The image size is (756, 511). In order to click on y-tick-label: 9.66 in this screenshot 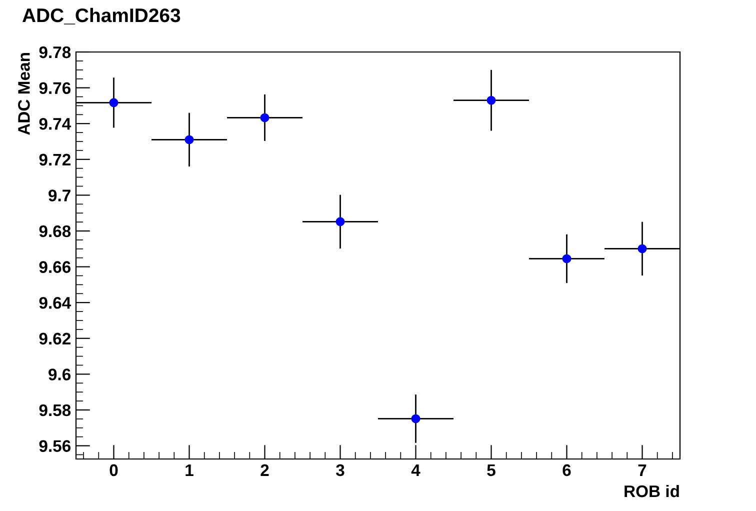, I will do `click(55, 267)`.